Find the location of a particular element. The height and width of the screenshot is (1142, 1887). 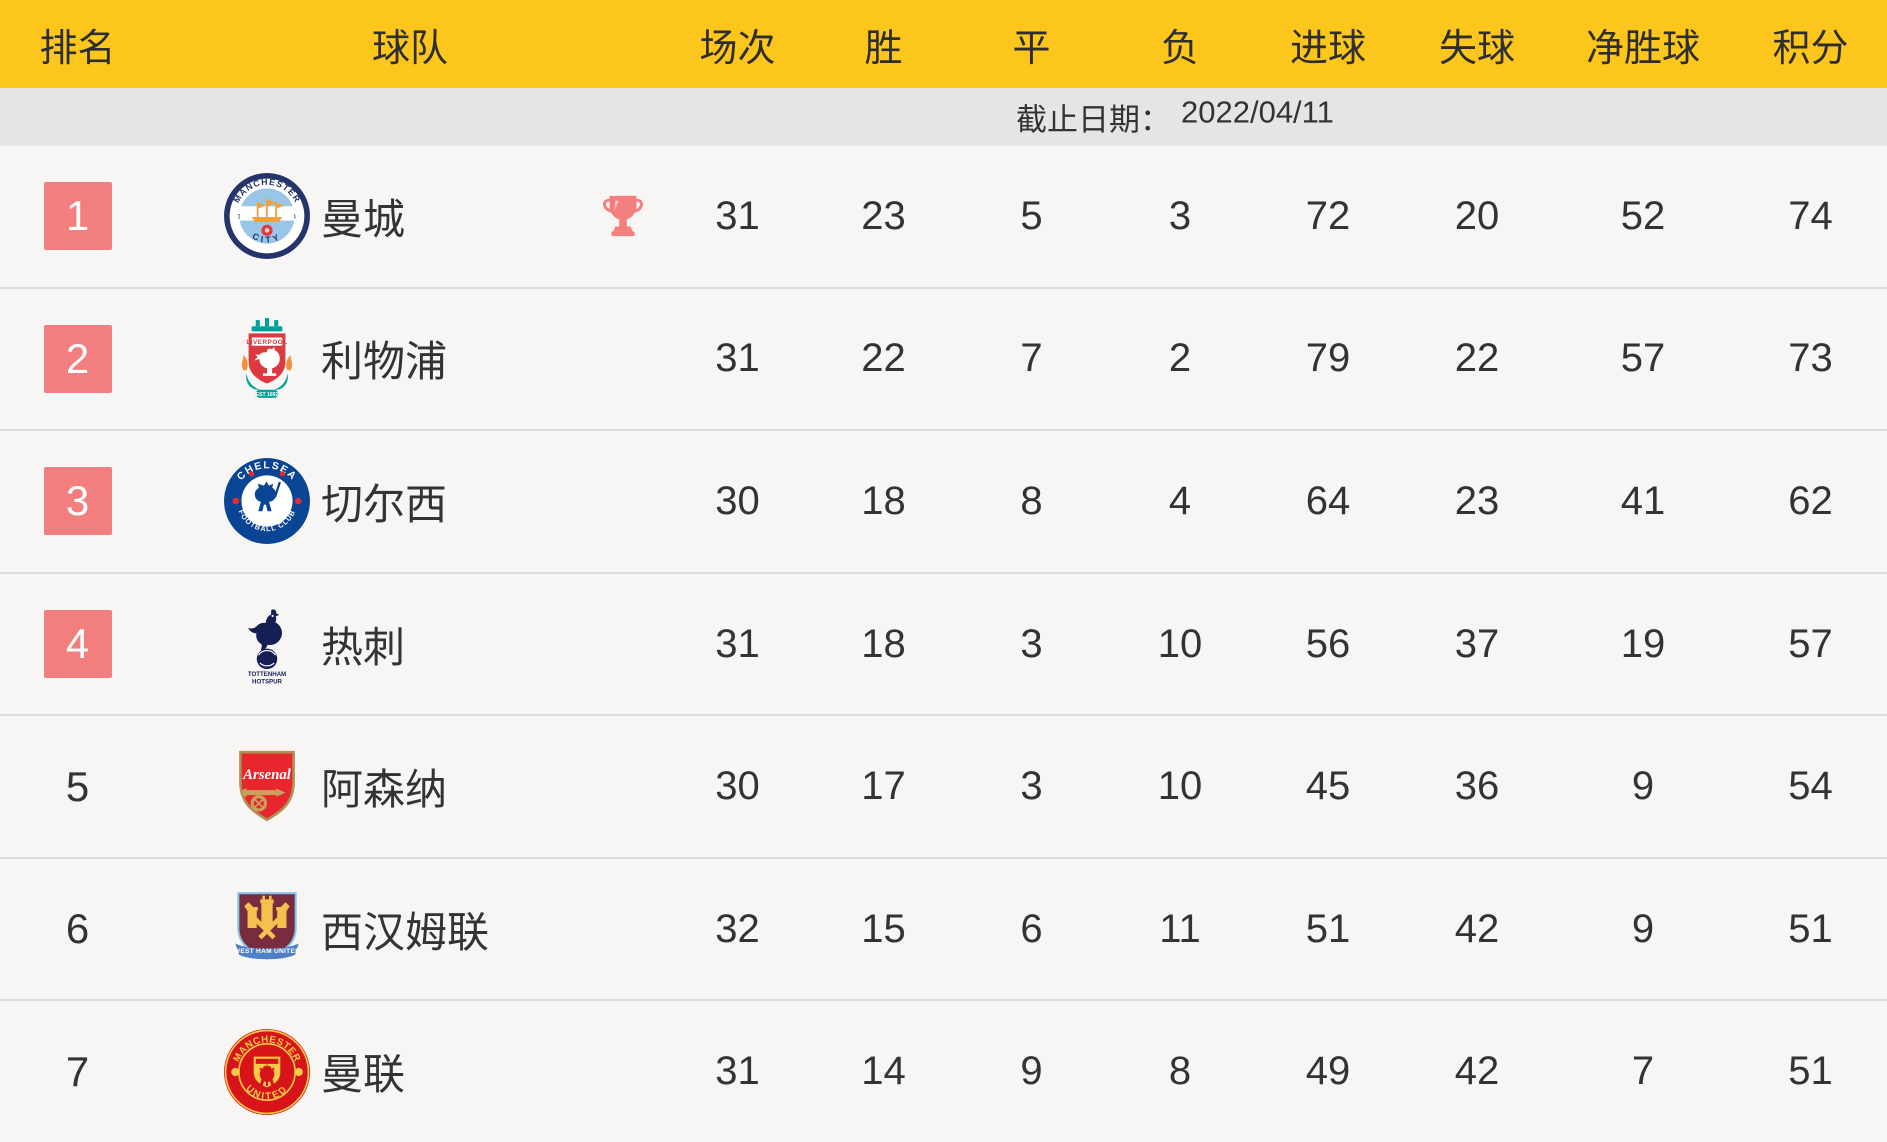

drawn-value: 8 is located at coordinates (1031, 500).